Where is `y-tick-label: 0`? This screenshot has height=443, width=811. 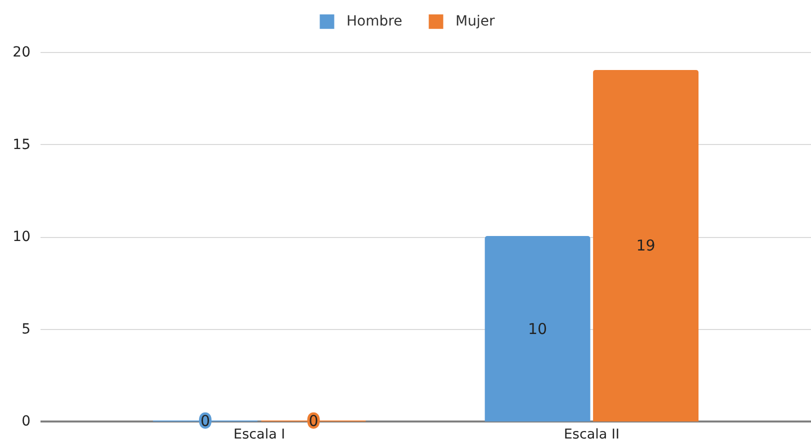
y-tick-label: 0 is located at coordinates (26, 422).